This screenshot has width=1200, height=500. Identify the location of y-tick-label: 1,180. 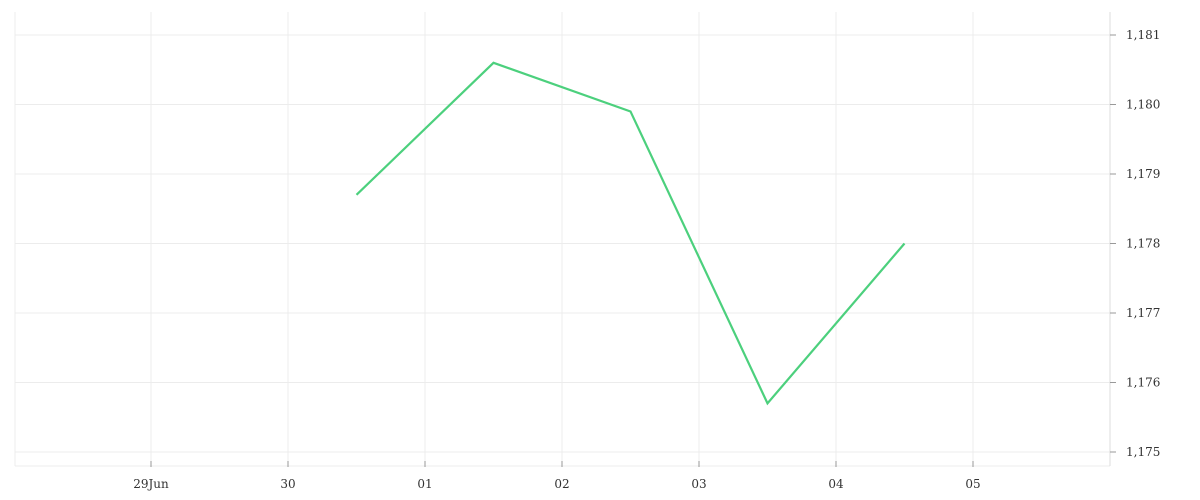
(1143, 105).